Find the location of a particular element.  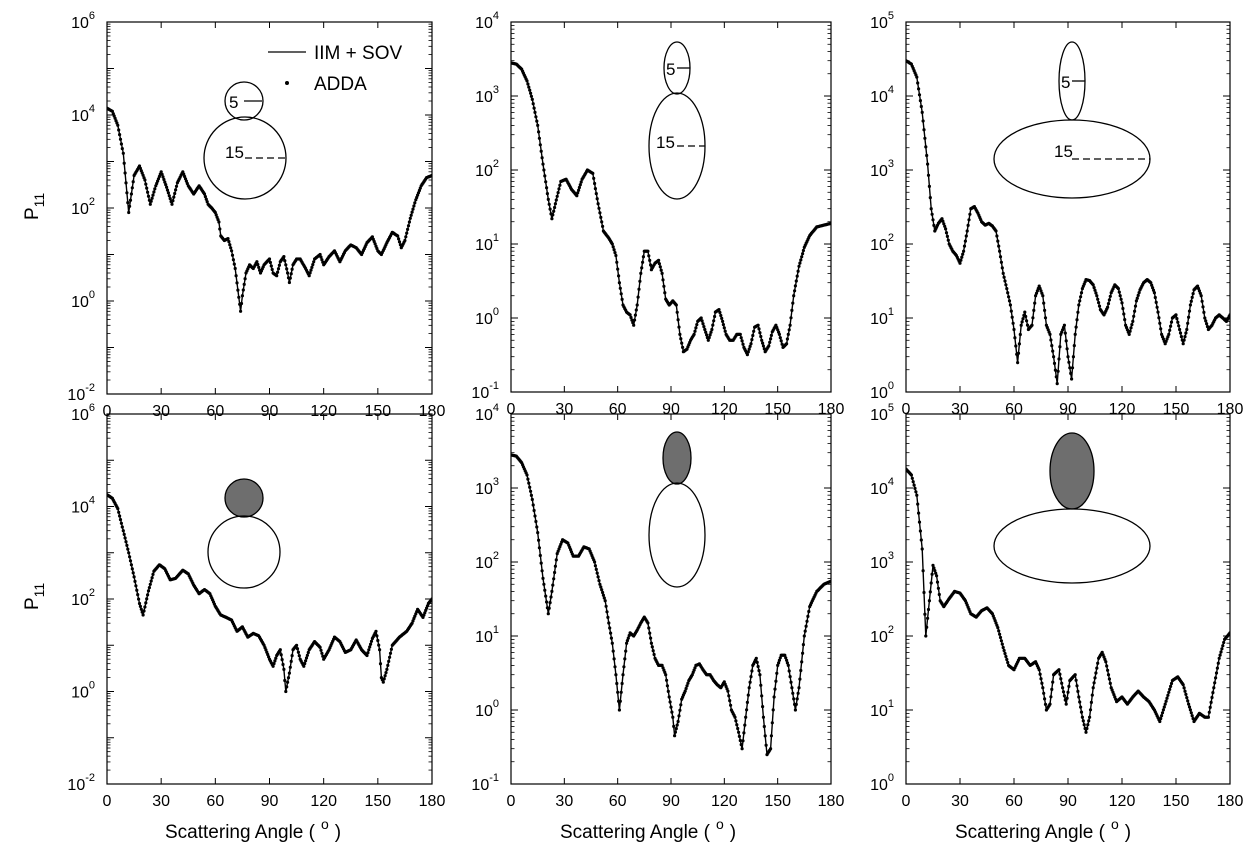

inset-bottom-right is located at coordinates (1072, 508).